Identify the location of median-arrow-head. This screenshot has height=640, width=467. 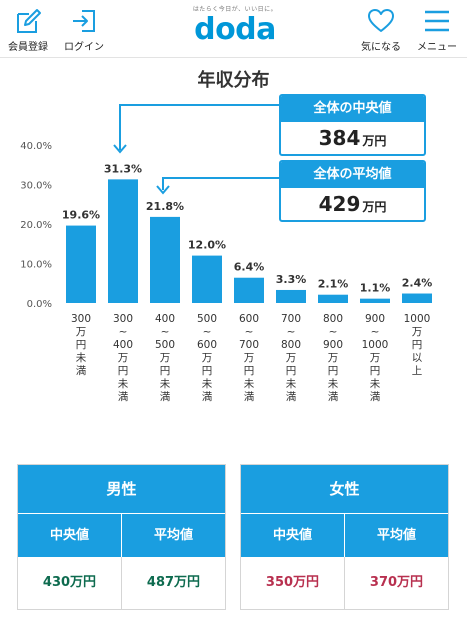
(120, 149).